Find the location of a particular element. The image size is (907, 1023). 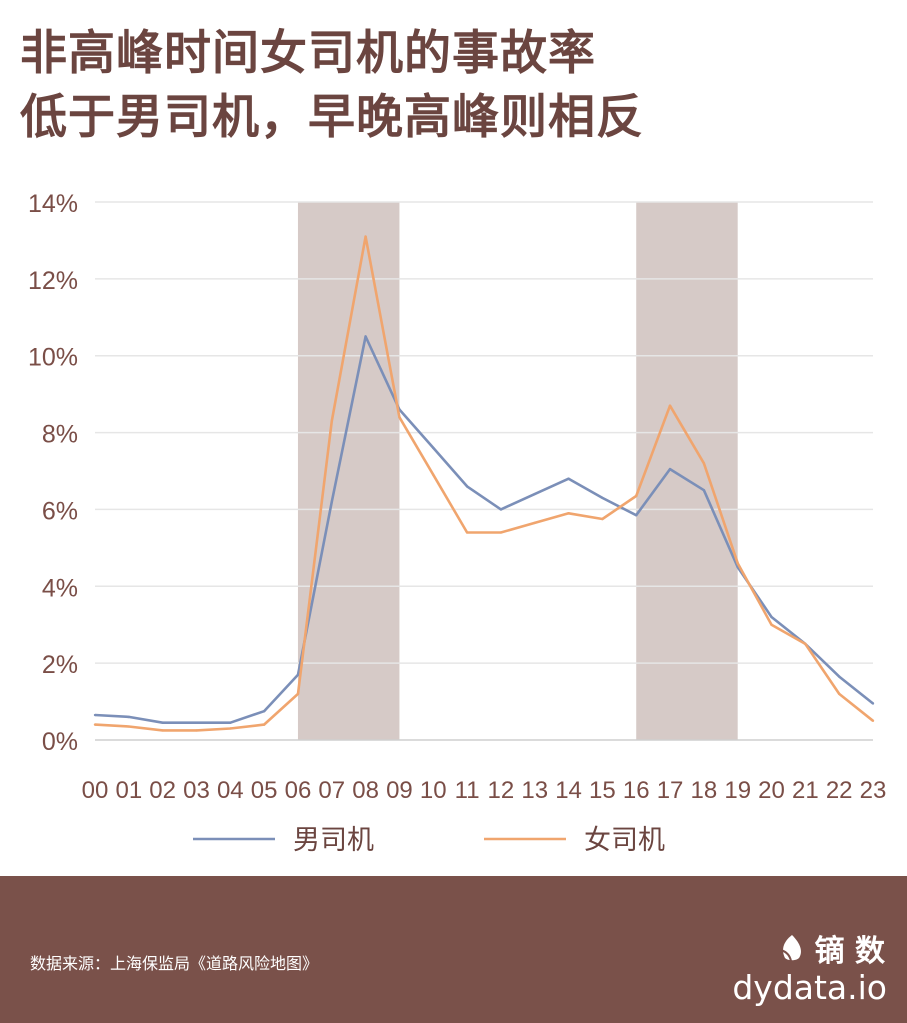

y-tick-label: 14% is located at coordinates (53, 204).